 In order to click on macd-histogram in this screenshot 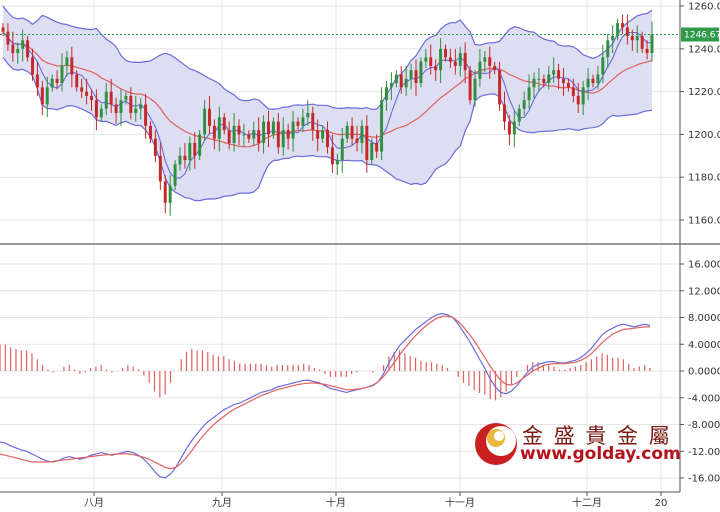, I will do `click(325, 372)`.